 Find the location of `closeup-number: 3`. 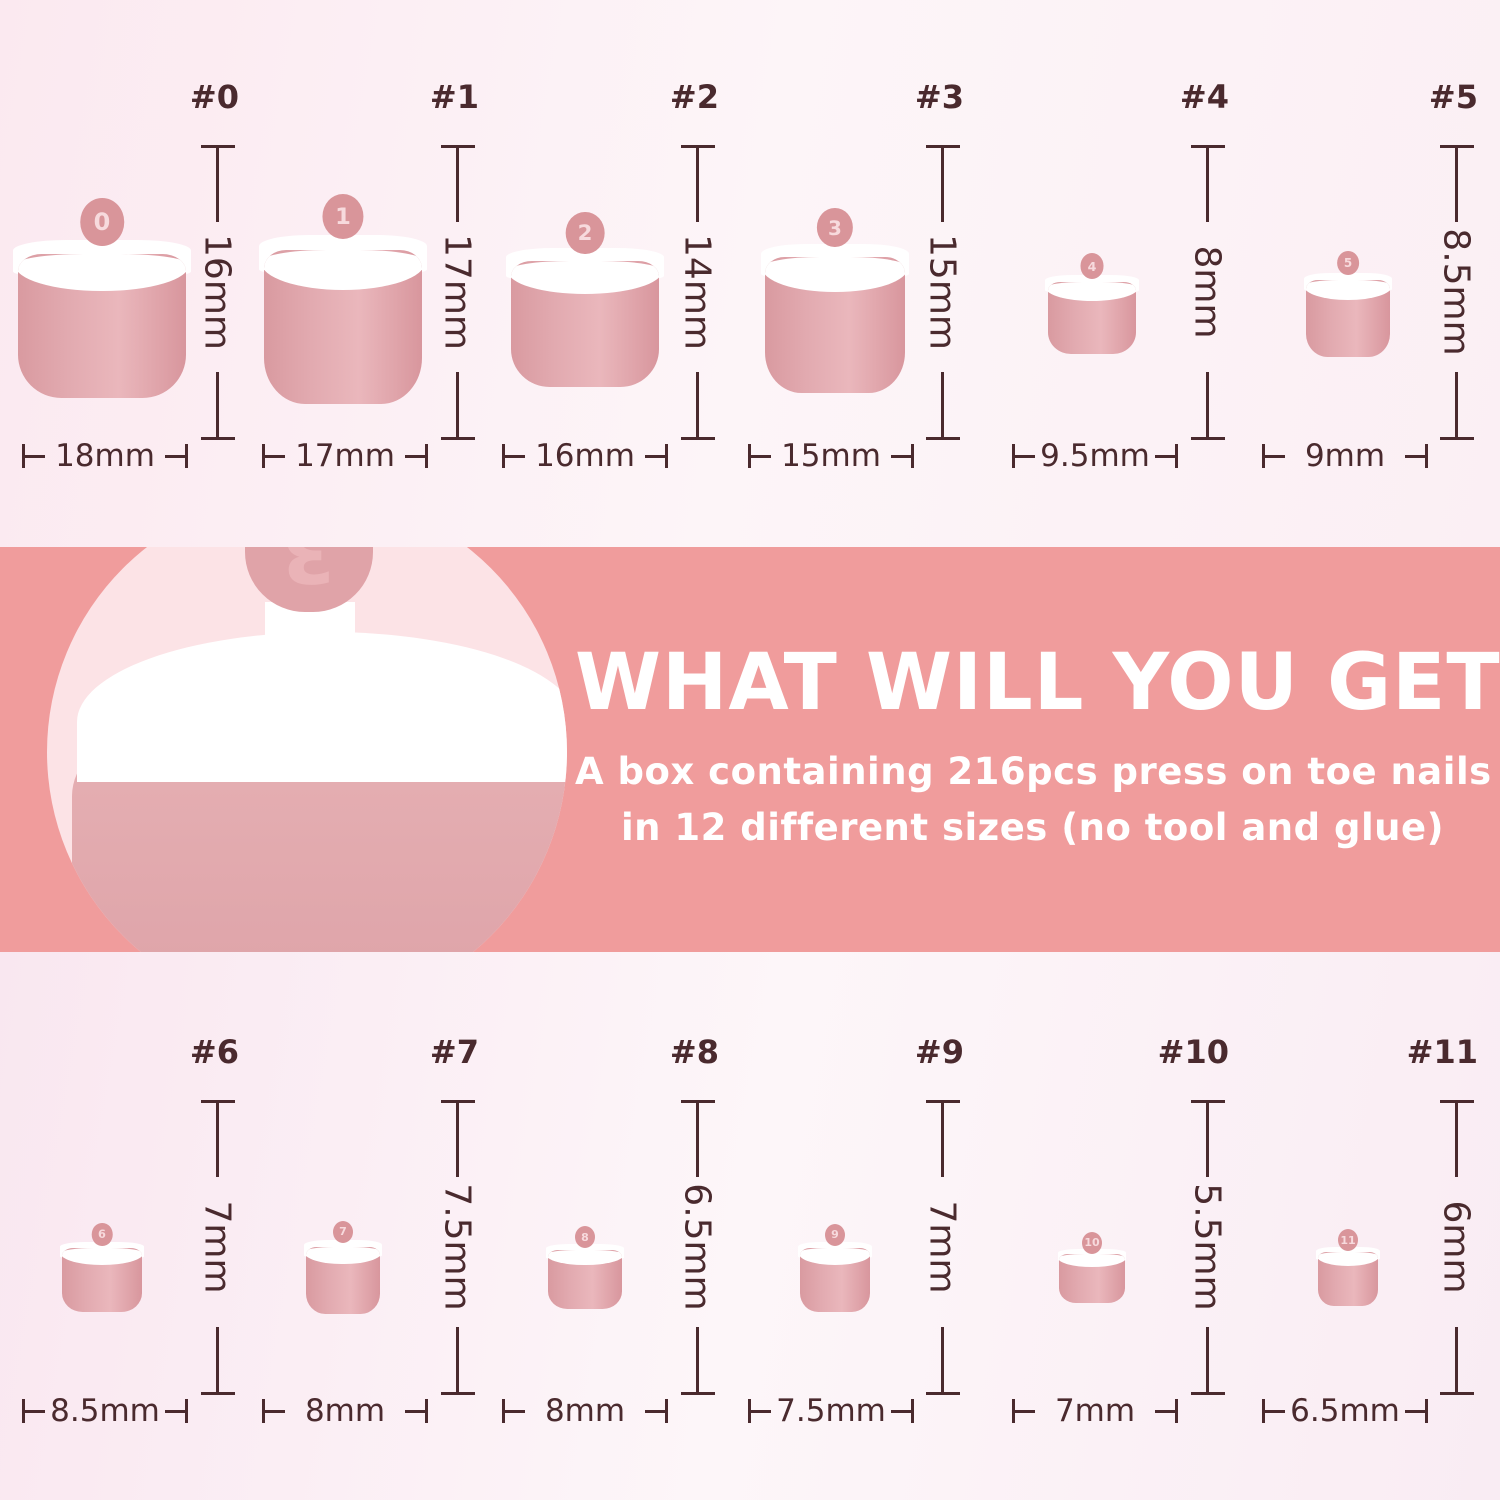

closeup-number: 3 is located at coordinates (309, 573).